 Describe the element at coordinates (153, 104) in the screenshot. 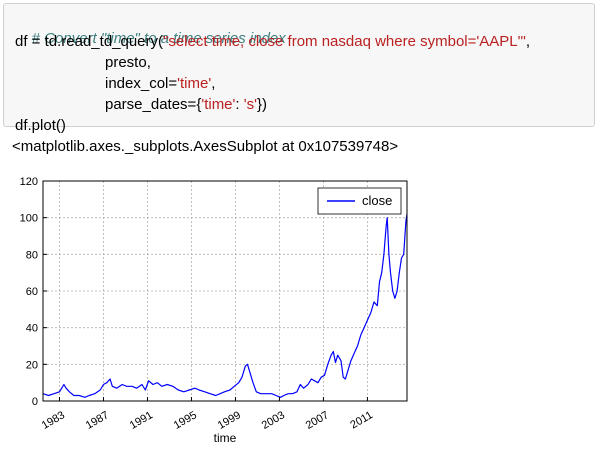

I see `code-text: parse_dates={` at that location.